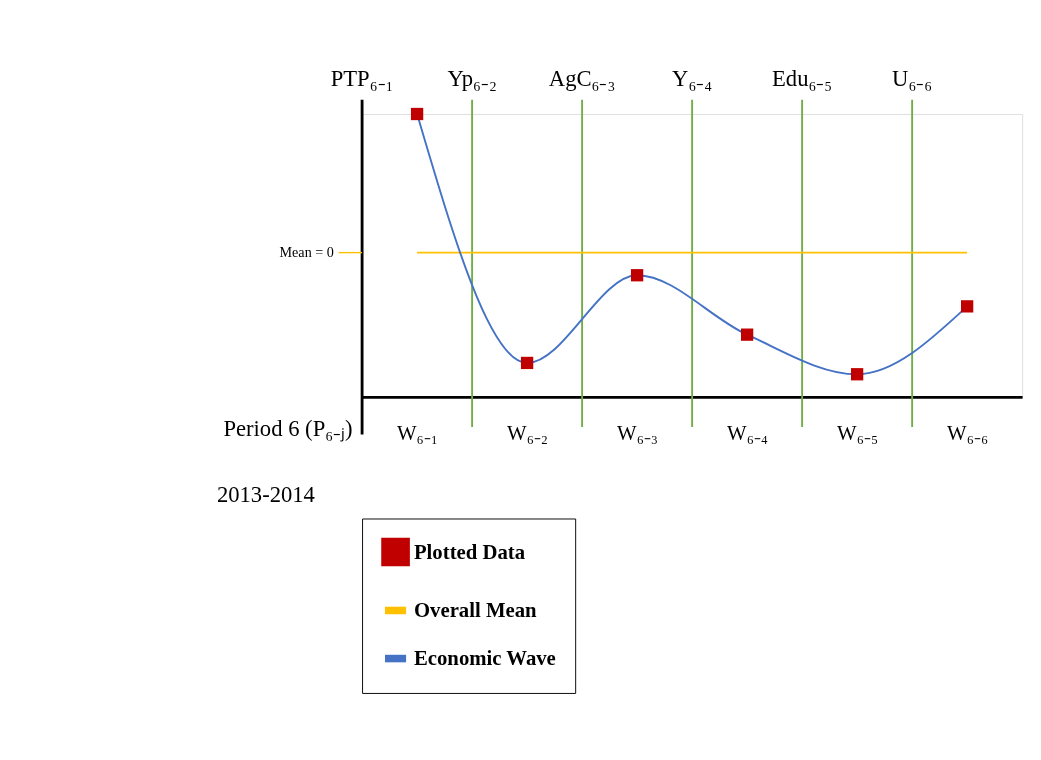 The image size is (1041, 760). I want to click on x-tick-label: W₆₋₆, so click(968, 432).